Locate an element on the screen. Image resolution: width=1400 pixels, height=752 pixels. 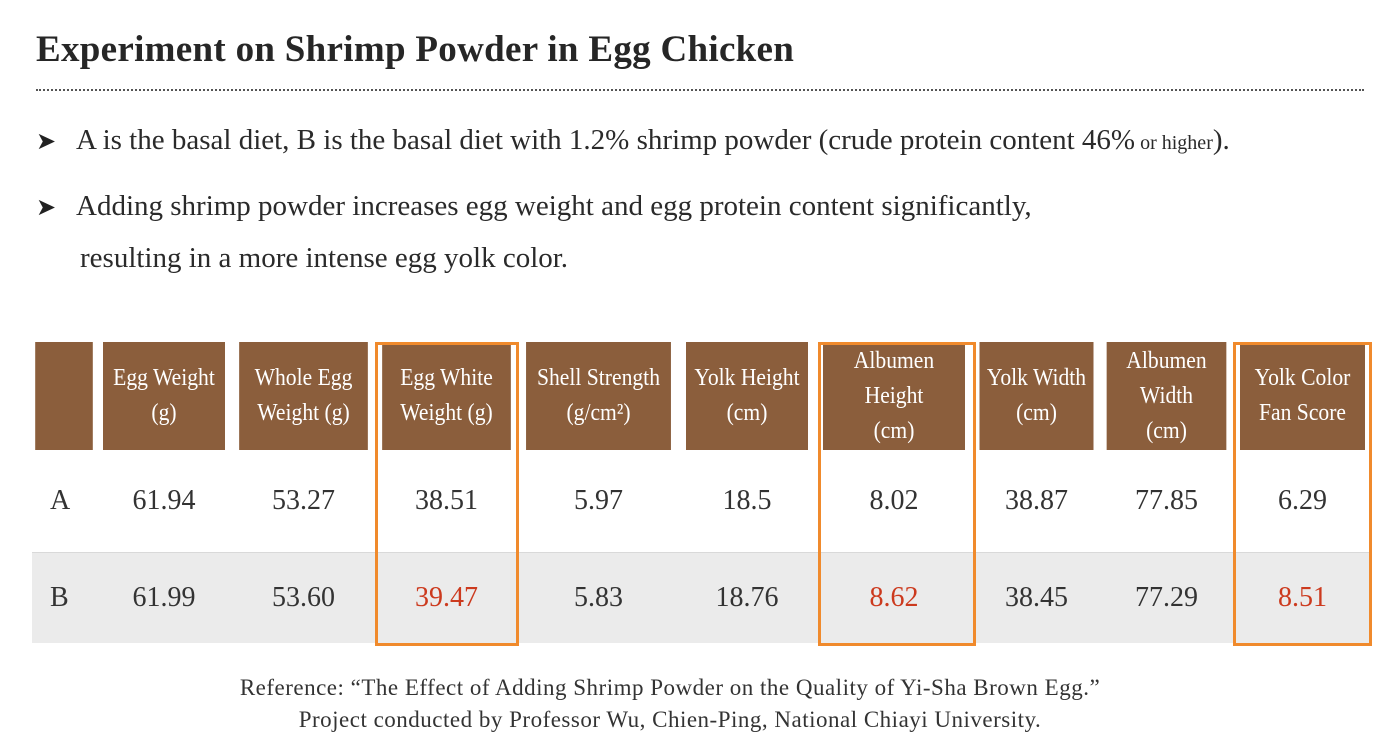
cell-albumen-height-highlight: 8.62 is located at coordinates (894, 597).